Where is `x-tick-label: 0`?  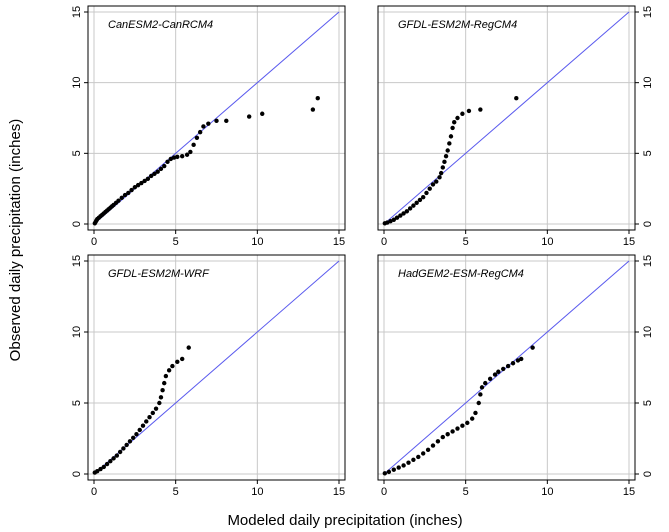
x-tick-label: 0 is located at coordinates (94, 242).